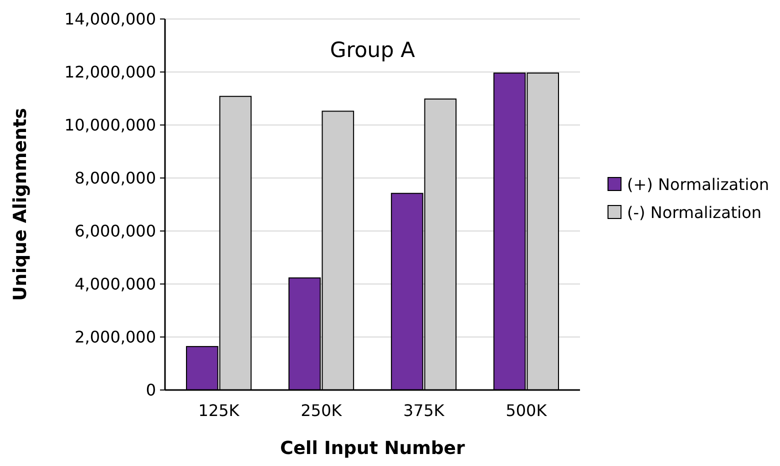  I want to click on y-tick-label: 8,000,000, so click(115, 178).